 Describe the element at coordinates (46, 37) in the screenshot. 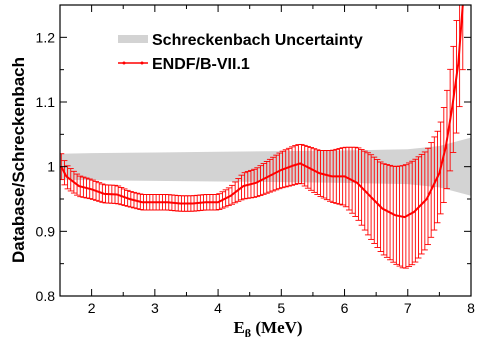

I see `y-tick-label: 1.2` at that location.